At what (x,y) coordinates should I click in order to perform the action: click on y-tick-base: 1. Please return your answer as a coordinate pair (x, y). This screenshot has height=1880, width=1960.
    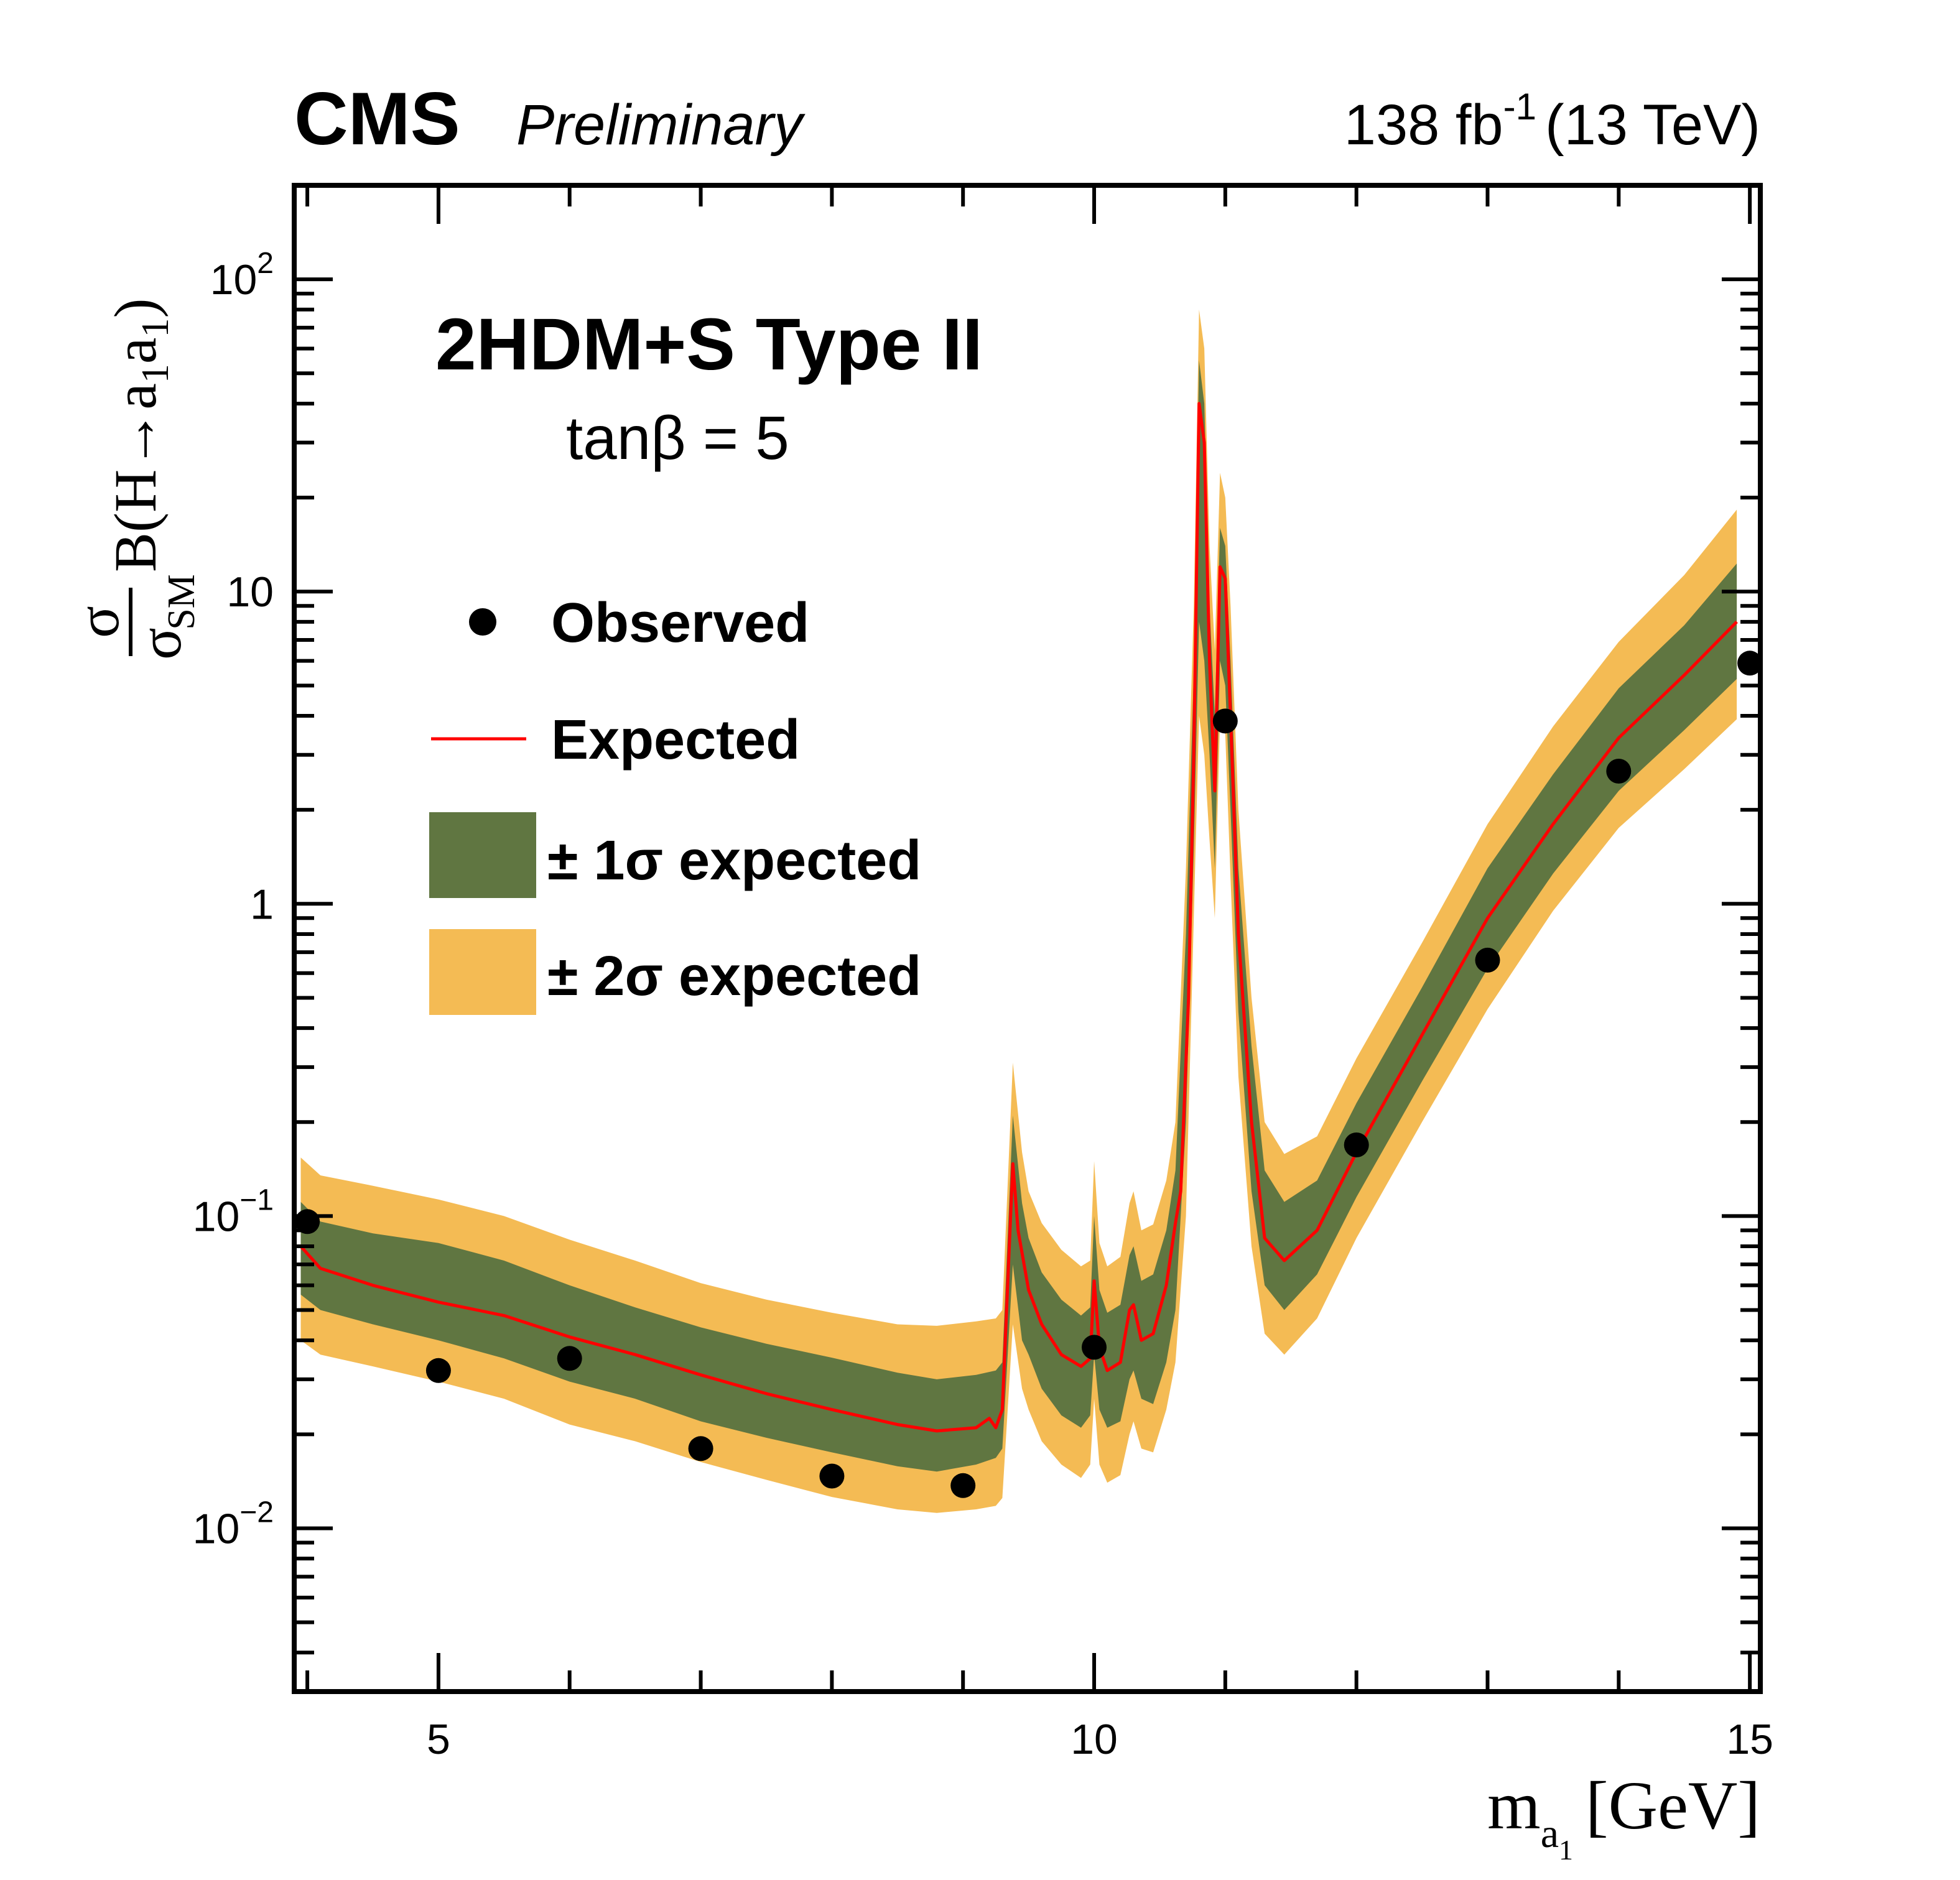
    Looking at the image, I should click on (262, 904).